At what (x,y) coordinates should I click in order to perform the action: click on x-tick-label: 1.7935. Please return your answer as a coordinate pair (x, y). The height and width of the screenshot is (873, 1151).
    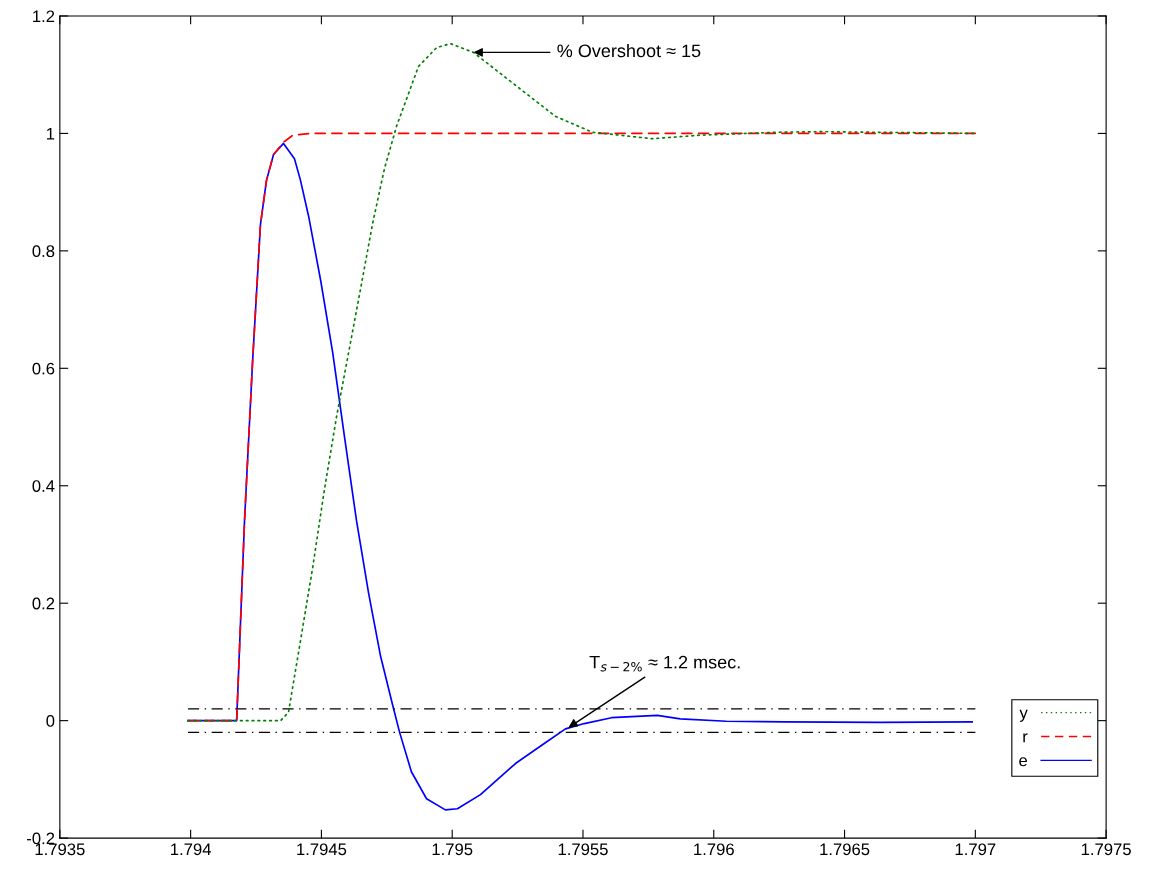
    Looking at the image, I should click on (60, 849).